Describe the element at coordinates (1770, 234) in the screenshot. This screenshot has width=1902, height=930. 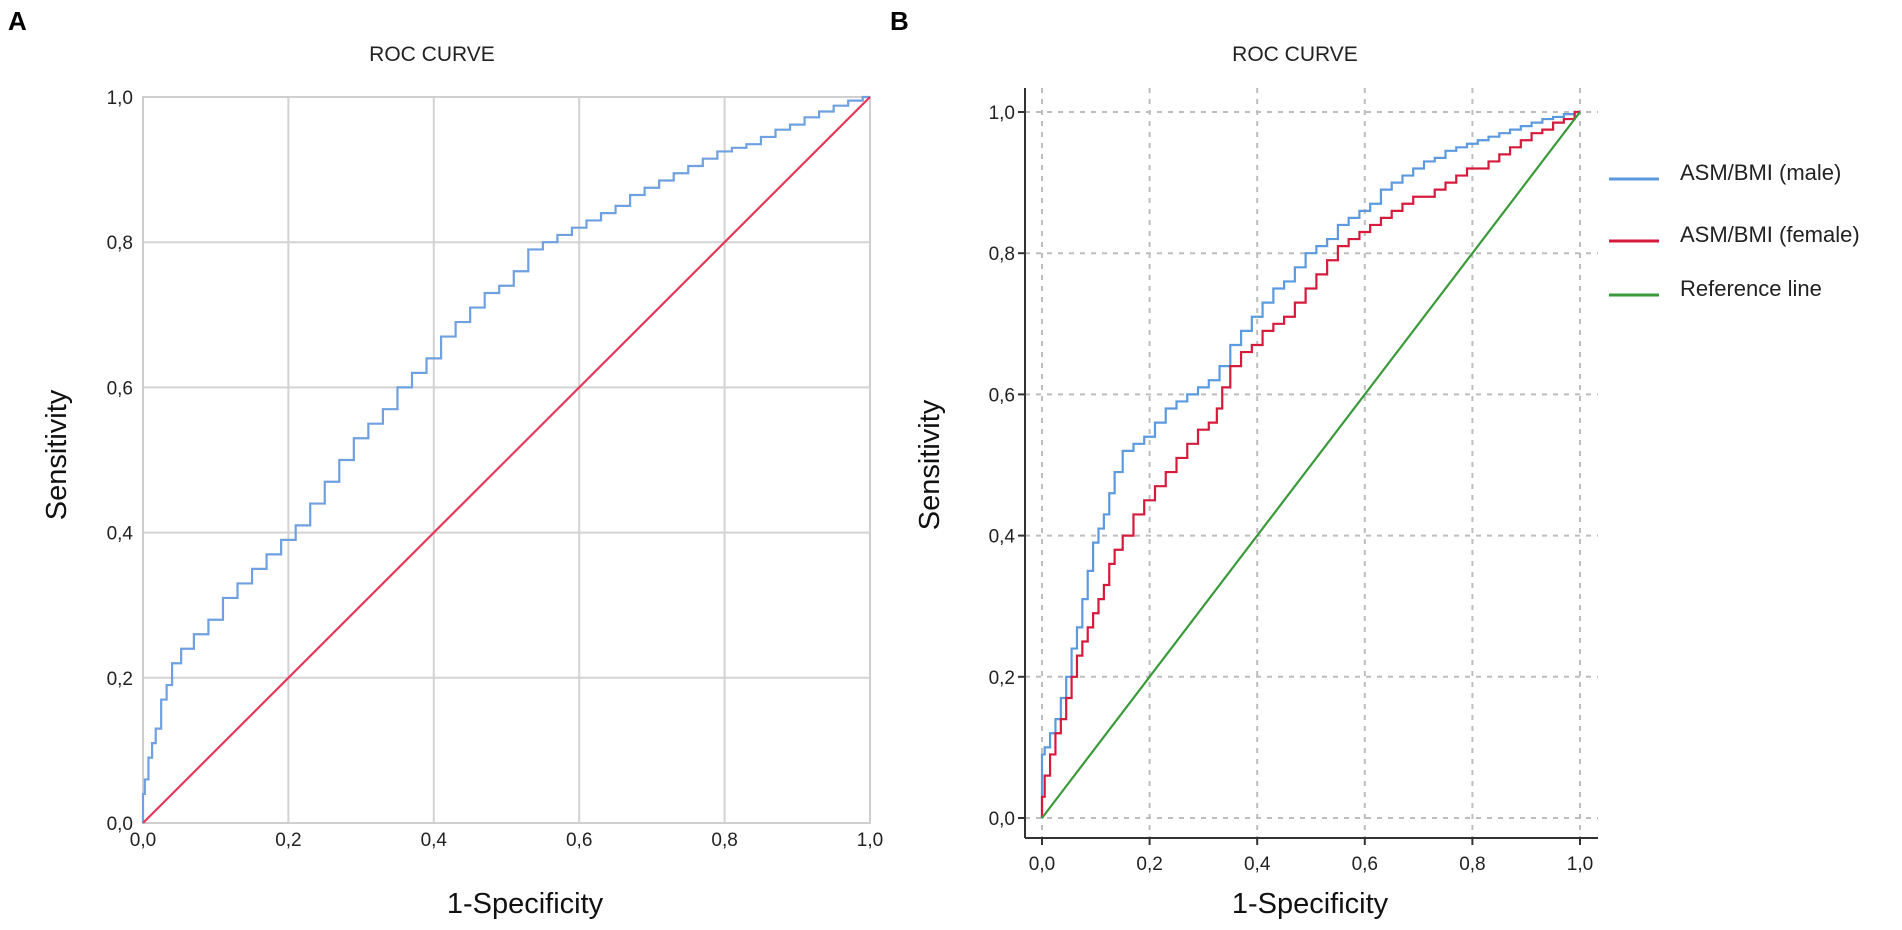
I see `legend-label-asm-bmi-female: ASM/BMI (female)` at that location.